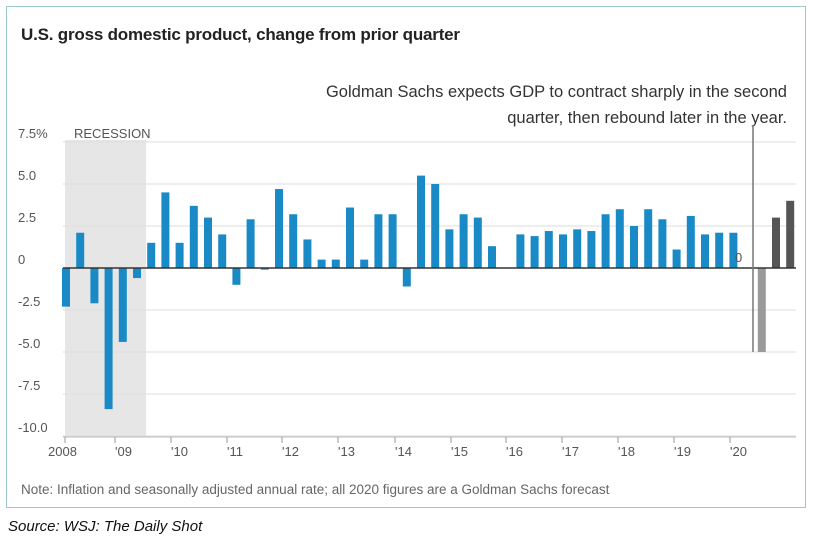 Image resolution: width=813 pixels, height=548 pixels. What do you see at coordinates (29, 385) in the screenshot?
I see `y-tick-label: -7.5` at bounding box center [29, 385].